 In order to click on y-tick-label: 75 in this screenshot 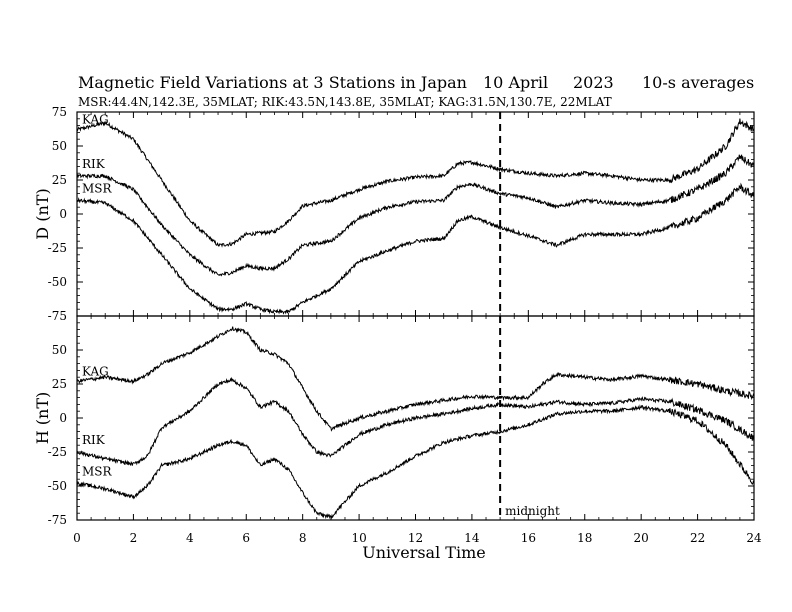, I will do `click(59, 112)`.